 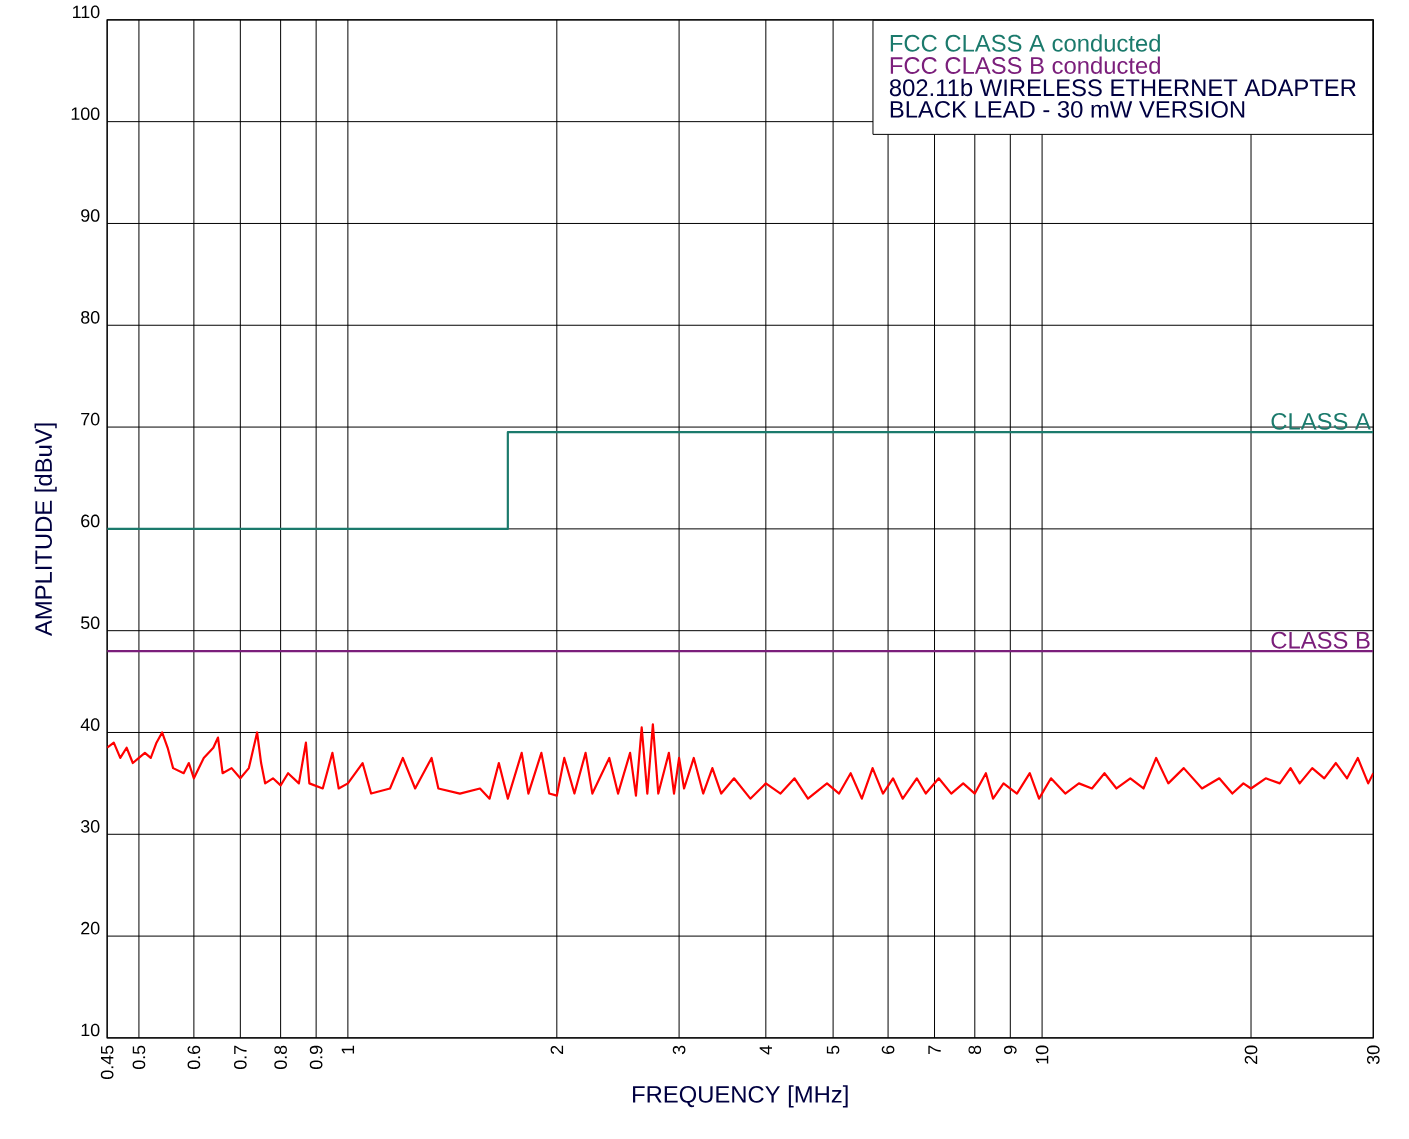 What do you see at coordinates (1321, 421) in the screenshot?
I see `annotation: CLASS A` at bounding box center [1321, 421].